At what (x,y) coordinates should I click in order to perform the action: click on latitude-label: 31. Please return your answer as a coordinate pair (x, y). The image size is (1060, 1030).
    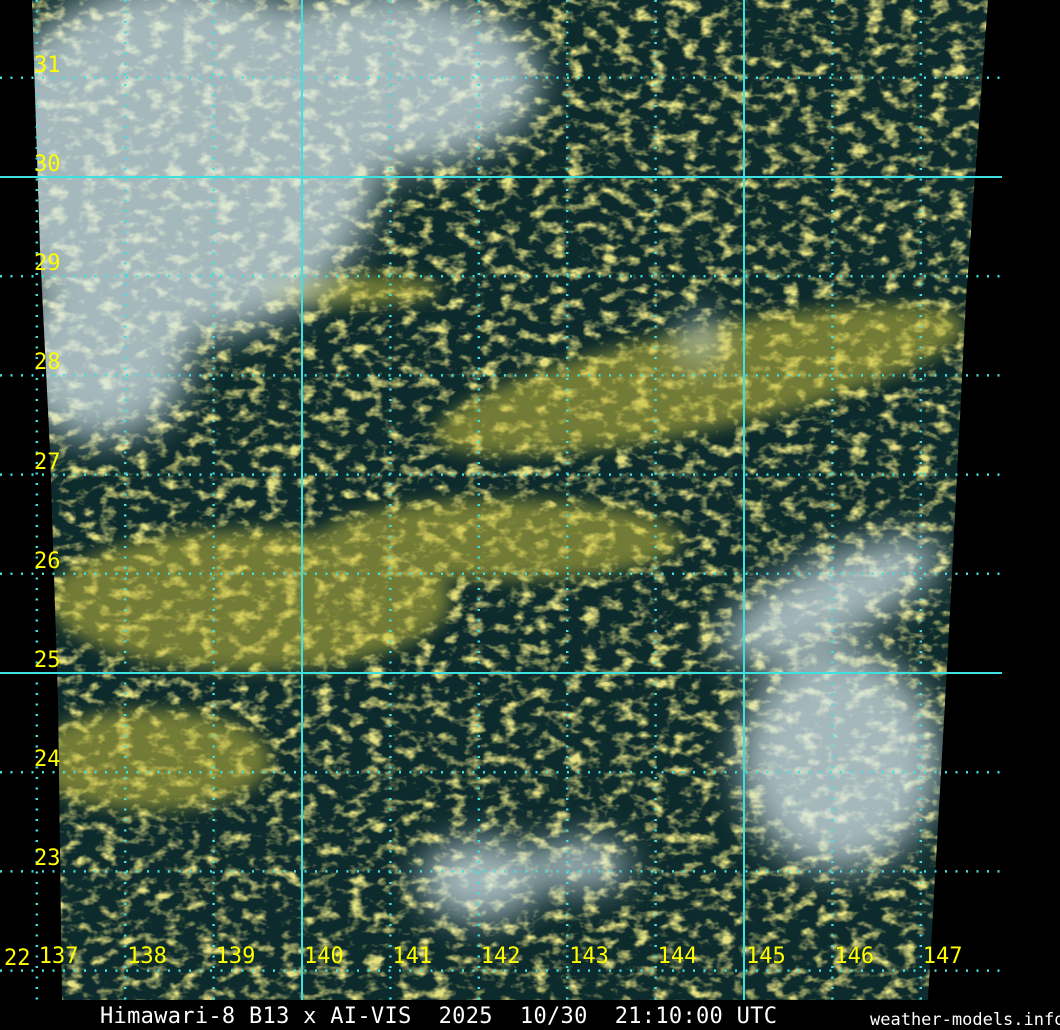
    Looking at the image, I should click on (47, 65).